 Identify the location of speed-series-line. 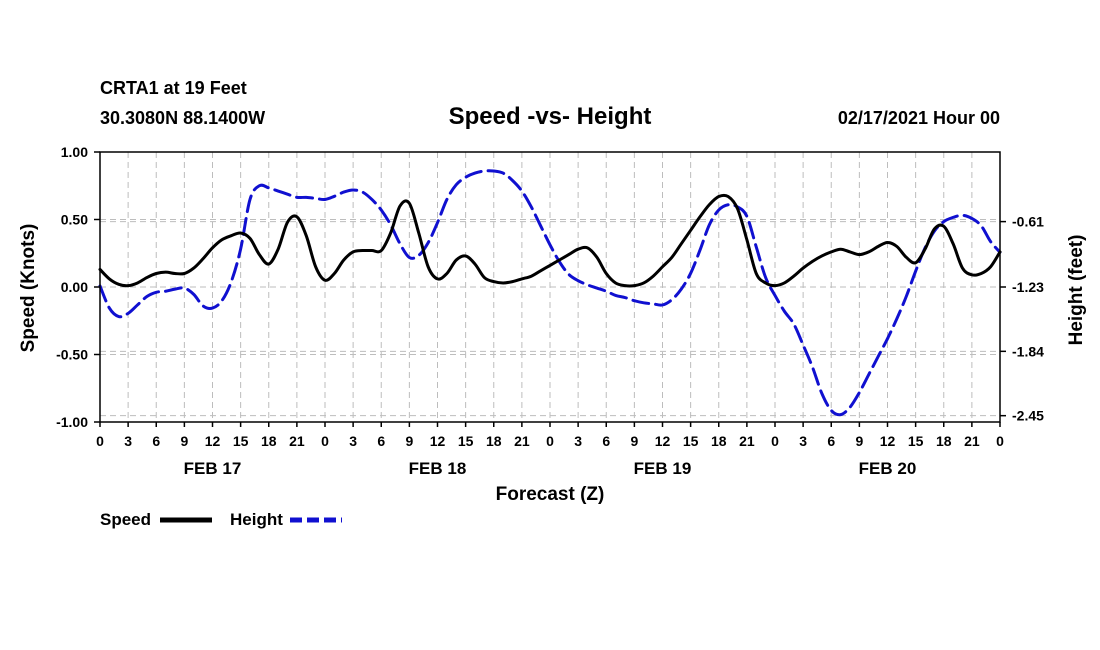
(550, 240).